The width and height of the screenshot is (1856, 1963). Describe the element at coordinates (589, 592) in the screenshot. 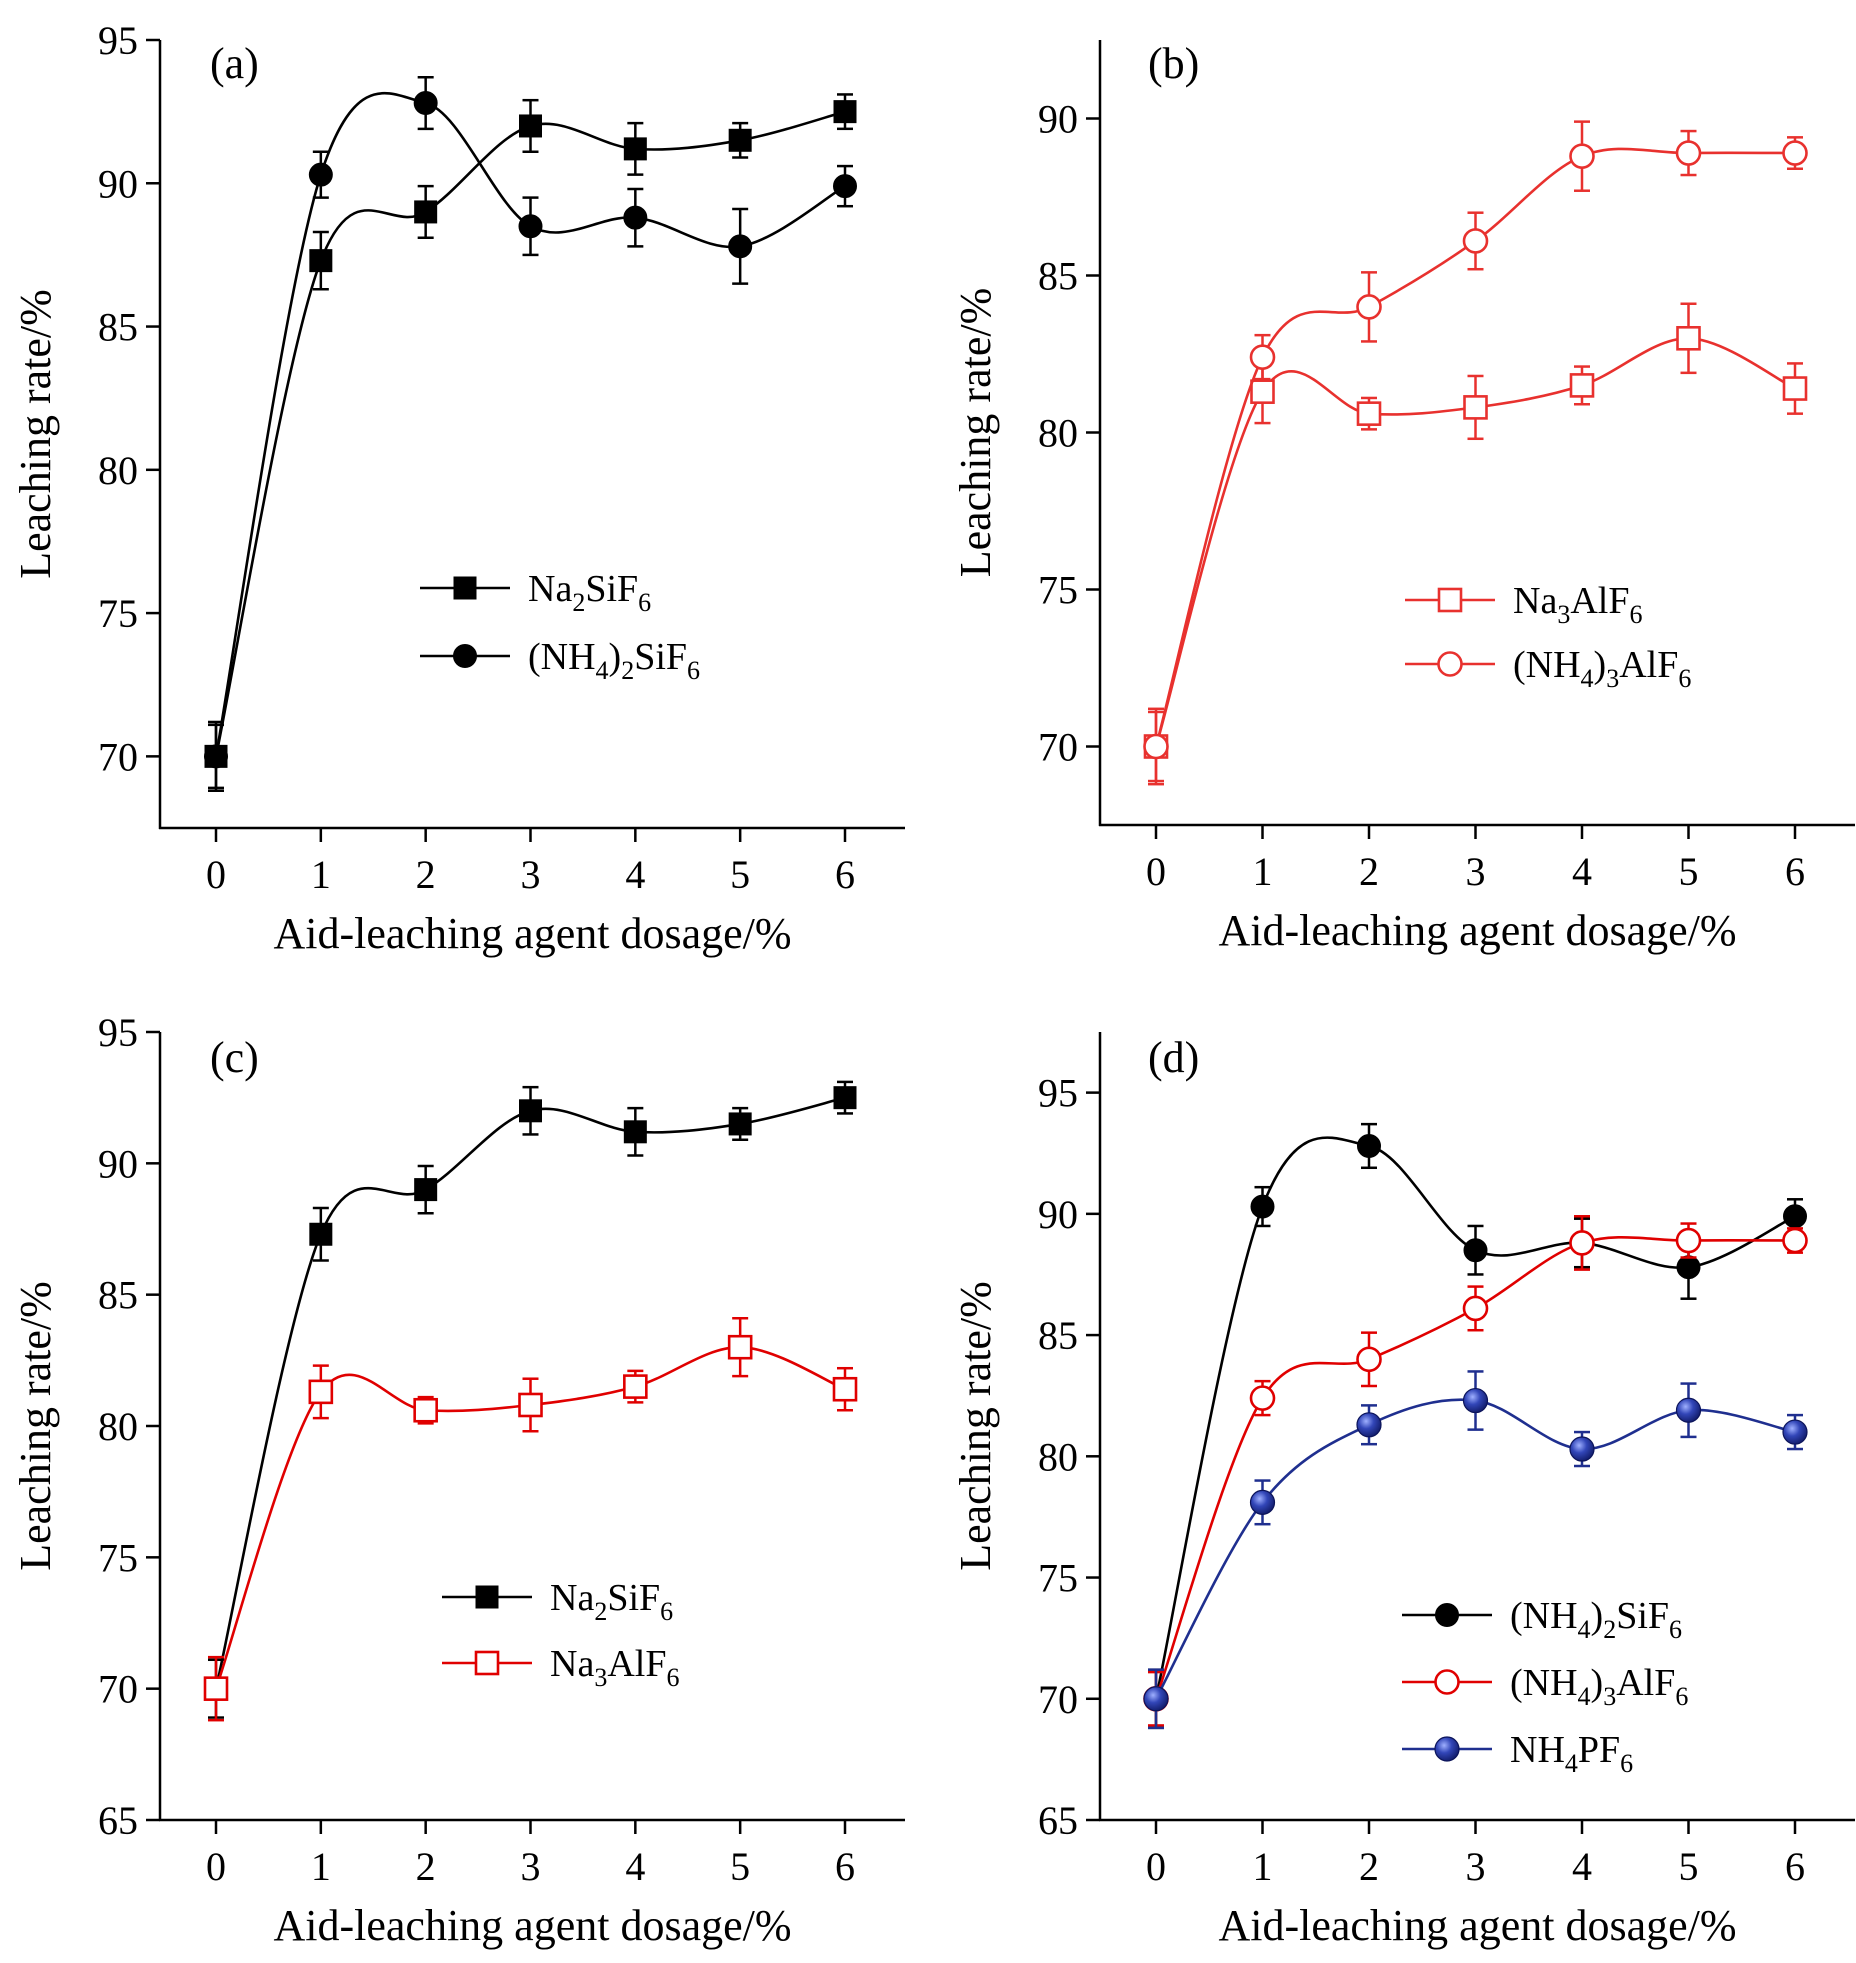

I see `legend-label: Na2SiF6` at that location.